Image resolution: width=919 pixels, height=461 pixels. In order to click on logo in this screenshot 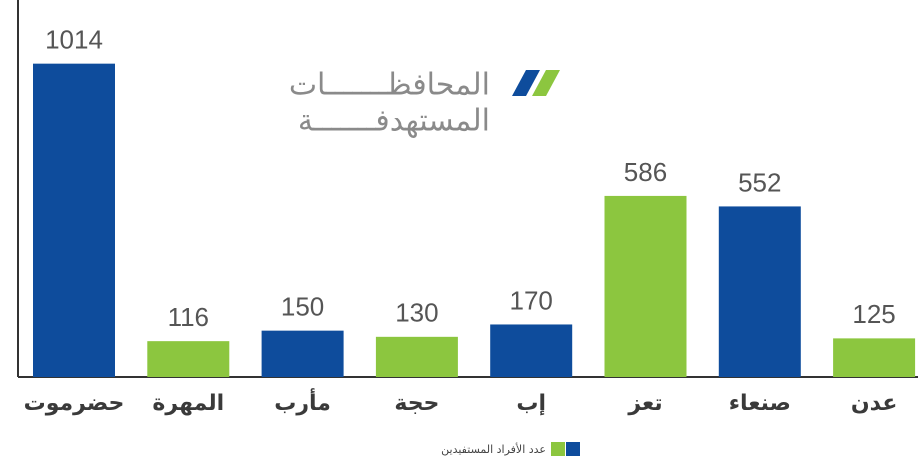, I will do `click(536, 83)`.